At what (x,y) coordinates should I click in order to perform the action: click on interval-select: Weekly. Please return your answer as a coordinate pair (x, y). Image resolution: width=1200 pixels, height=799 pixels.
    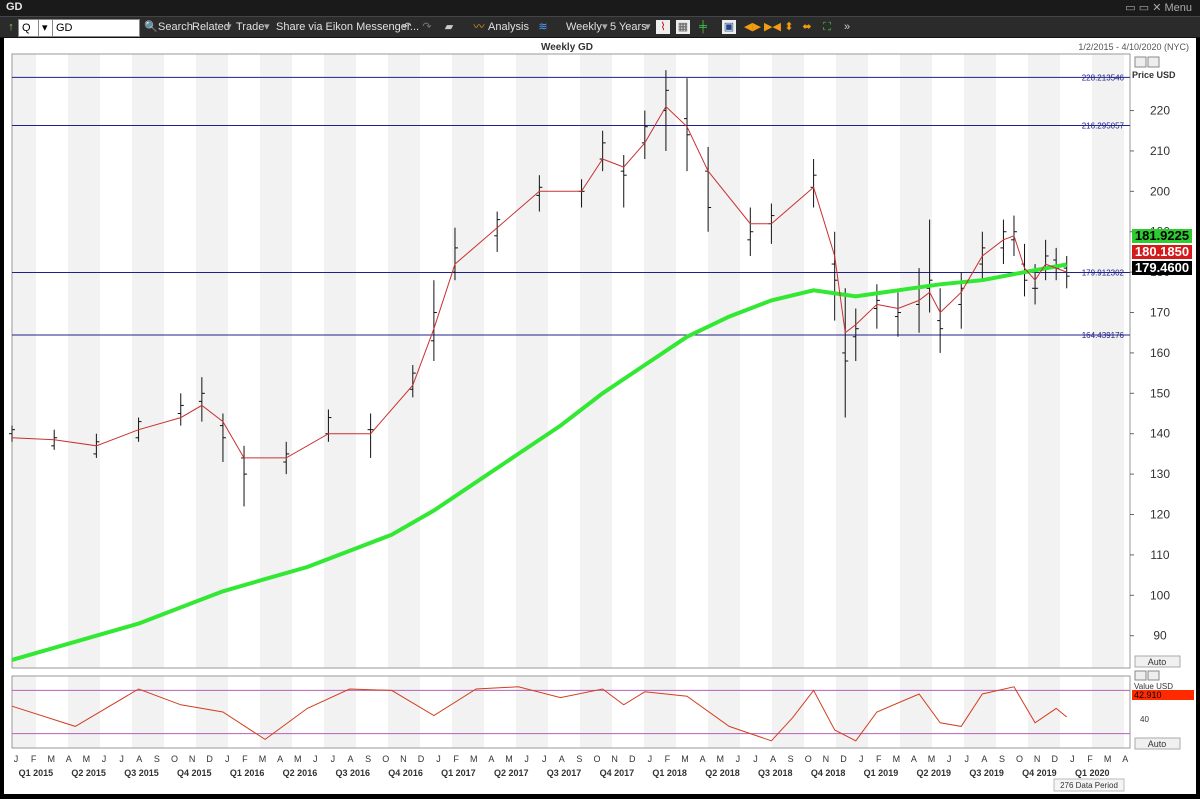
    Looking at the image, I should click on (584, 27).